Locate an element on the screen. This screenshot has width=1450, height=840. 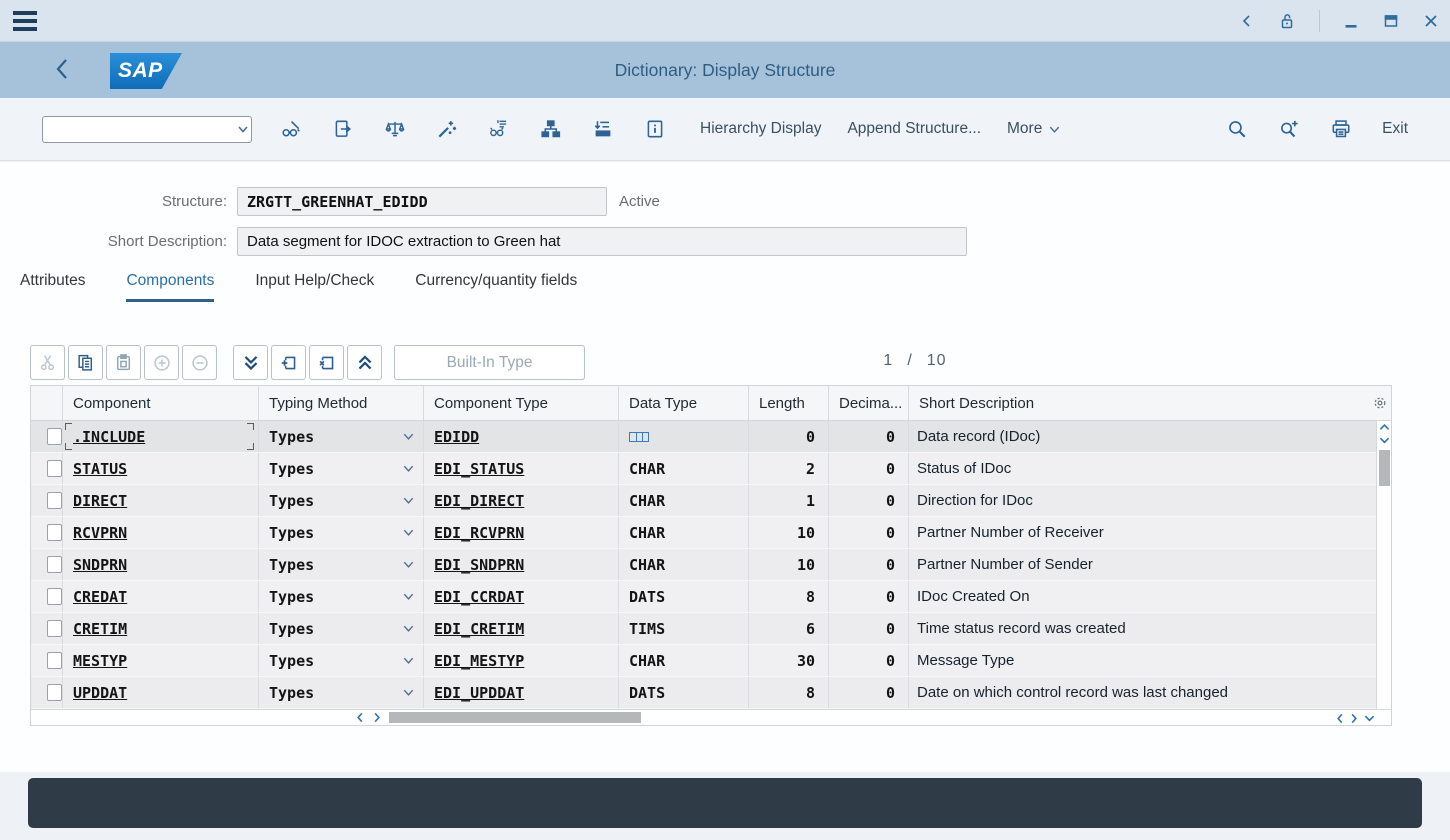
component-type-link: EDI_DIRECT is located at coordinates (479, 500).